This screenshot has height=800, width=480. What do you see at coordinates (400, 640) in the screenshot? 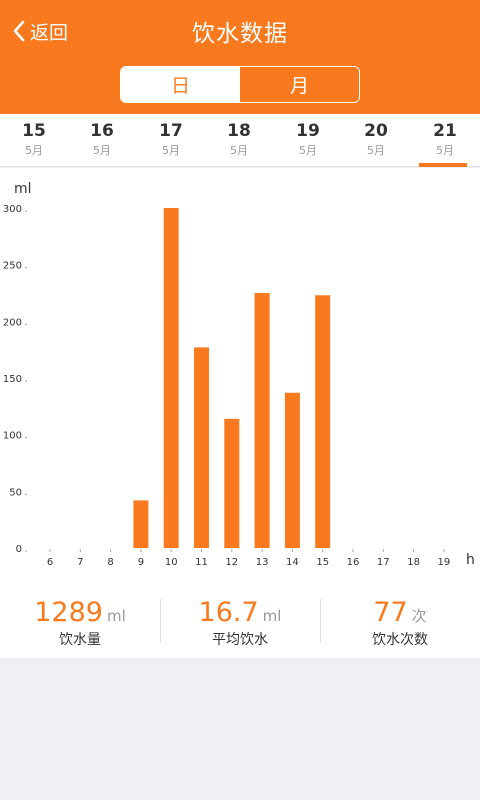
I see `stat-count-label: 饮水次数` at bounding box center [400, 640].